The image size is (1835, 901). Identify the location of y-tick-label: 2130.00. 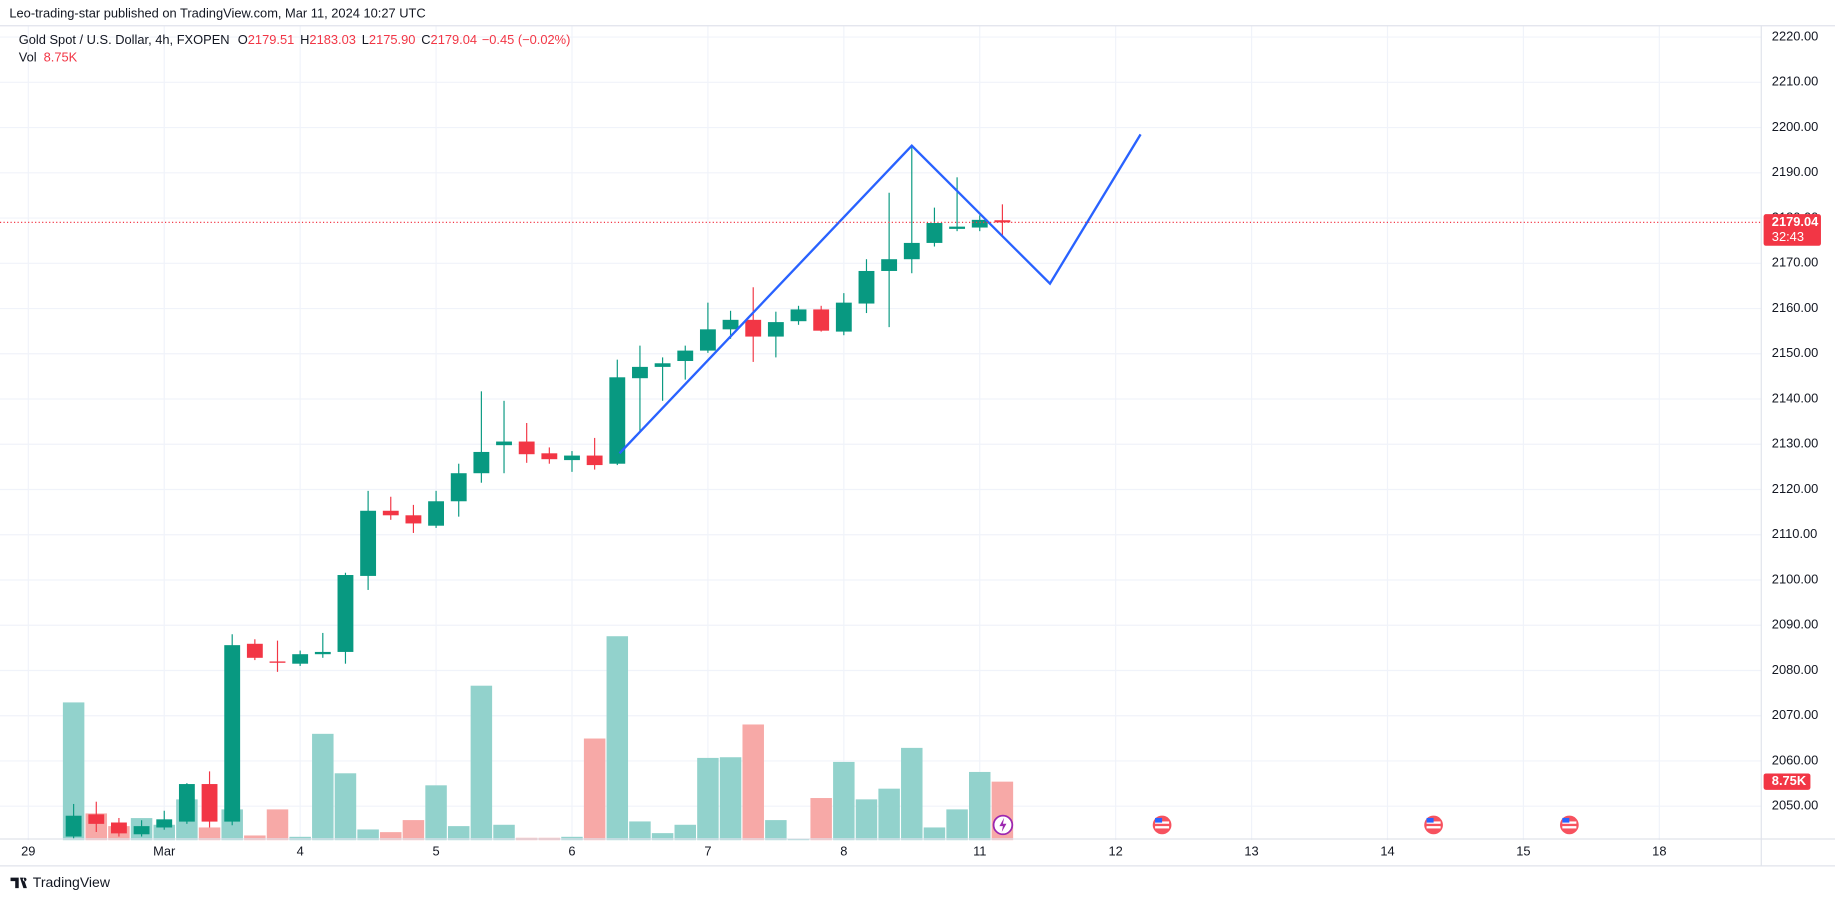
(1795, 443).